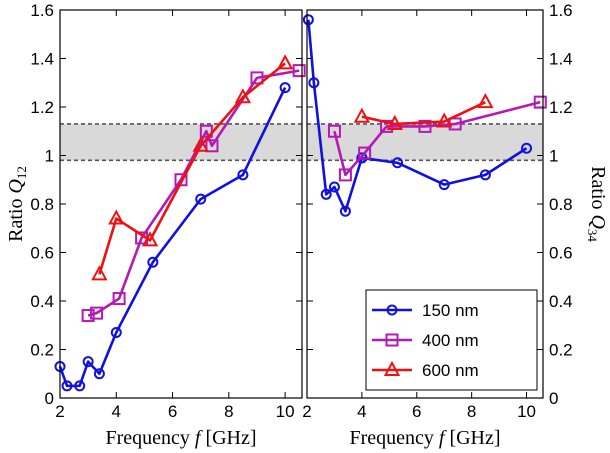  I want to click on y-axis-label: Ratio Q34, so click(597, 204).